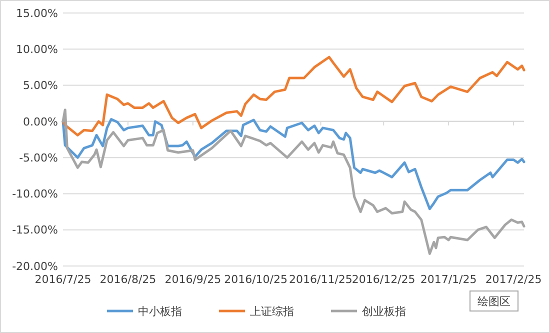 This screenshot has height=333, width=550. Describe the element at coordinates (35, 194) in the screenshot. I see `y-tick-label: -10.00%` at that location.